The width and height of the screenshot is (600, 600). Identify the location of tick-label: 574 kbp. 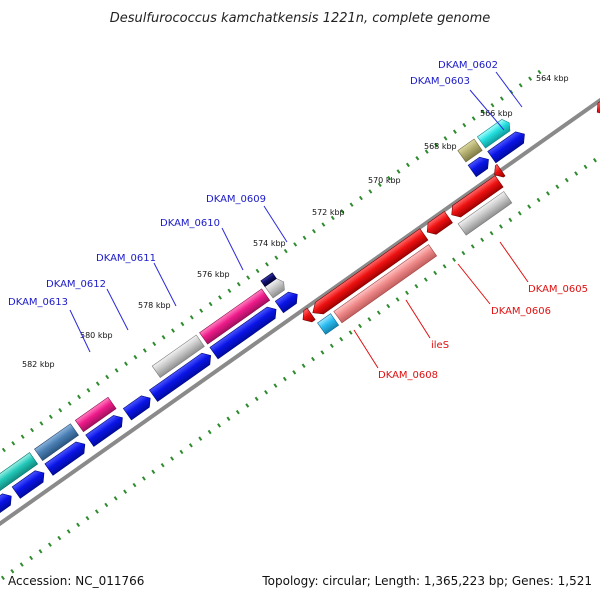
(269, 243).